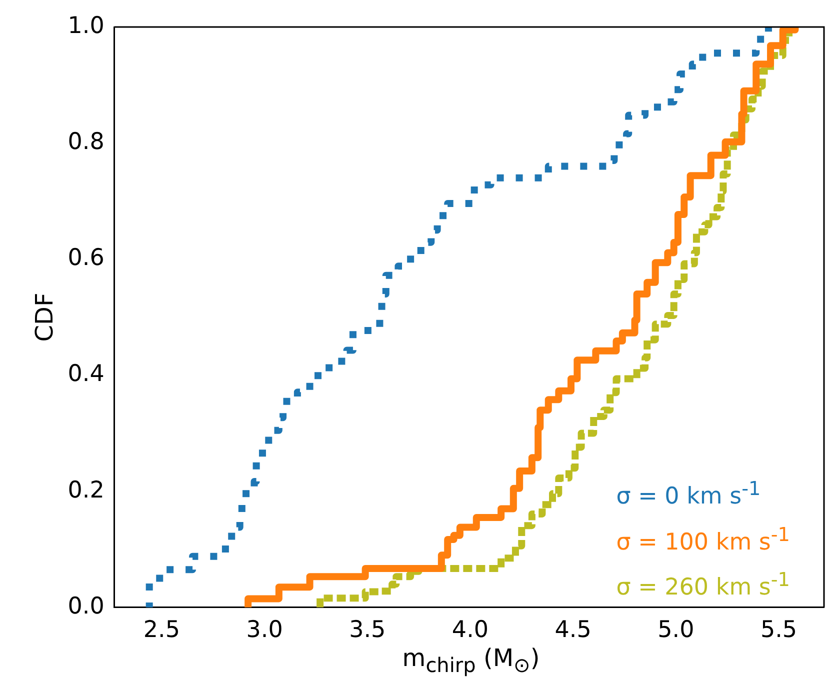 Image resolution: width=838 pixels, height=697 pixels. What do you see at coordinates (86, 606) in the screenshot?
I see `y-tick-label: 0.0` at bounding box center [86, 606].